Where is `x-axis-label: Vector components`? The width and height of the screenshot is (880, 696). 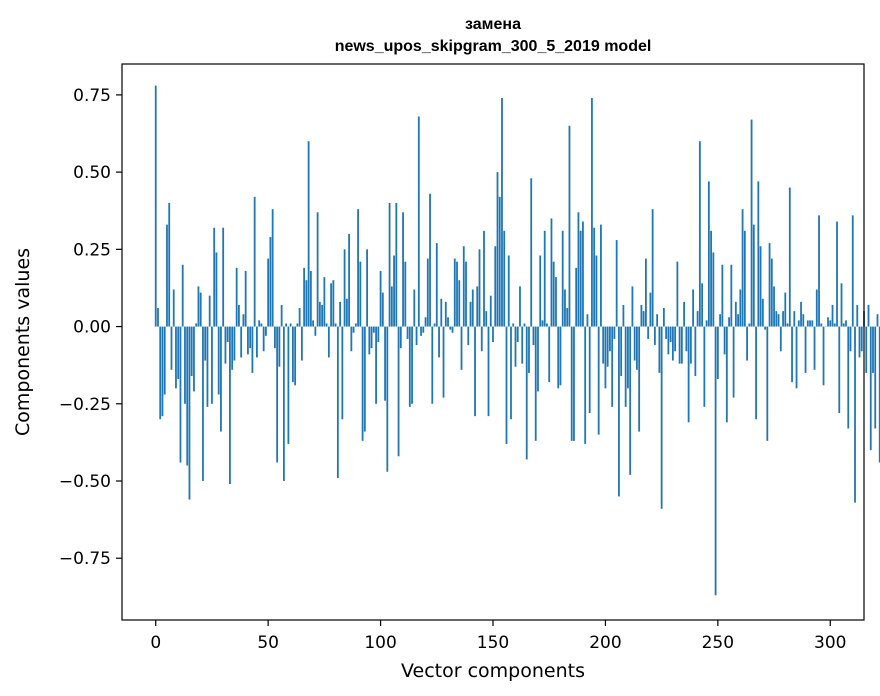
x-axis-label: Vector components is located at coordinates (493, 671).